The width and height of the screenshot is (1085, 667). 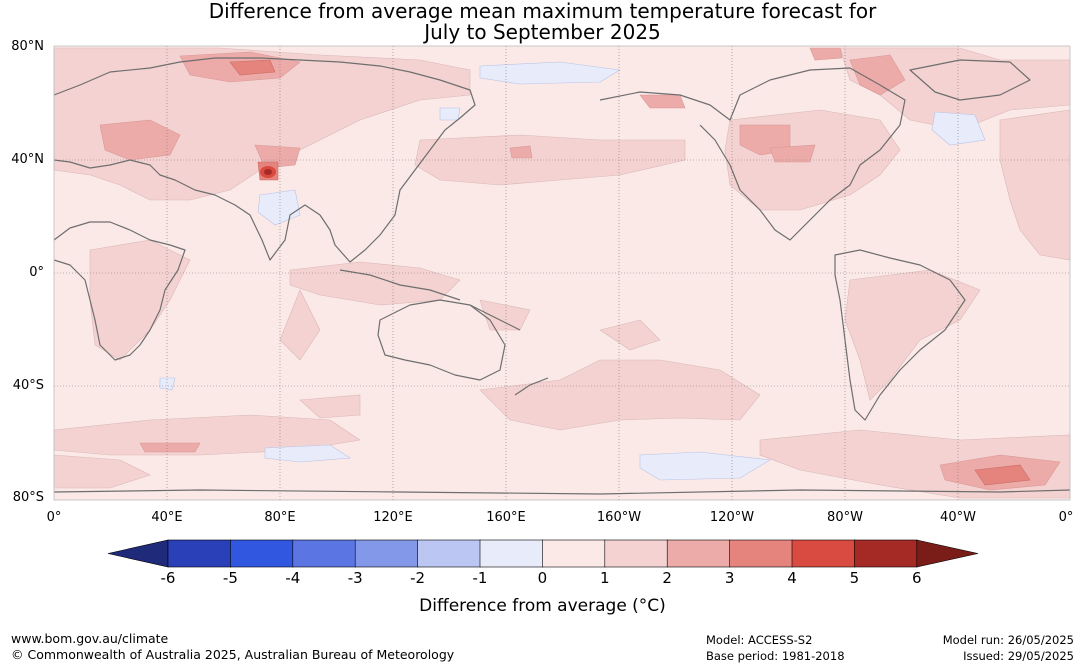 I want to click on colorbar-tick-label: -3, so click(x=355, y=578).